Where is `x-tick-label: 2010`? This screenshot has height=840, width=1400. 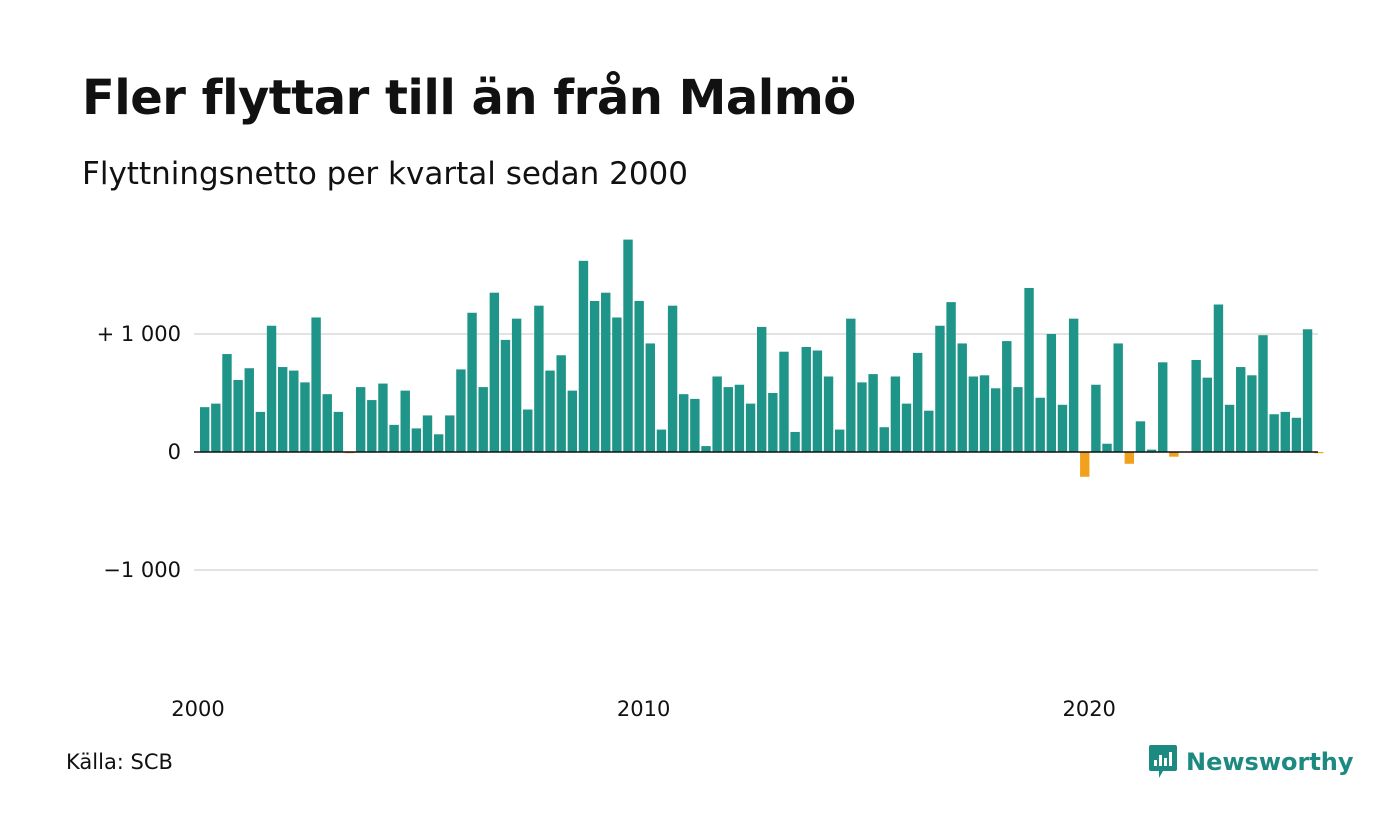 x-tick-label: 2010 is located at coordinates (643, 709).